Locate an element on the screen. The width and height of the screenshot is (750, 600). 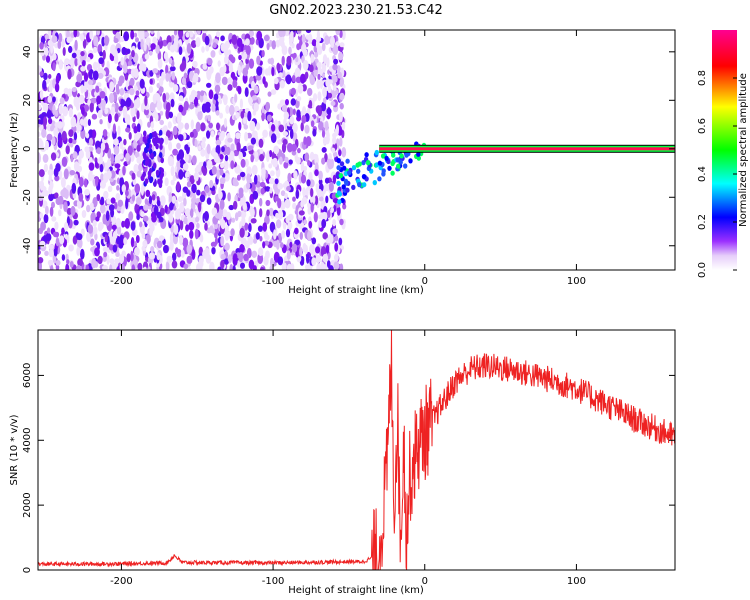
y-tick-label: 0 is located at coordinates (27, 149).